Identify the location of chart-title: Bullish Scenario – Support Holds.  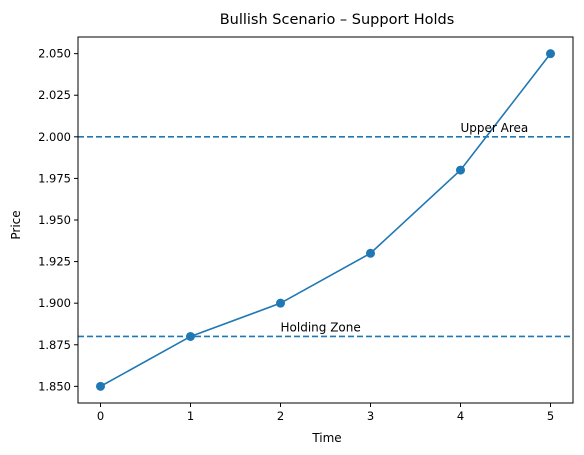
(337, 20).